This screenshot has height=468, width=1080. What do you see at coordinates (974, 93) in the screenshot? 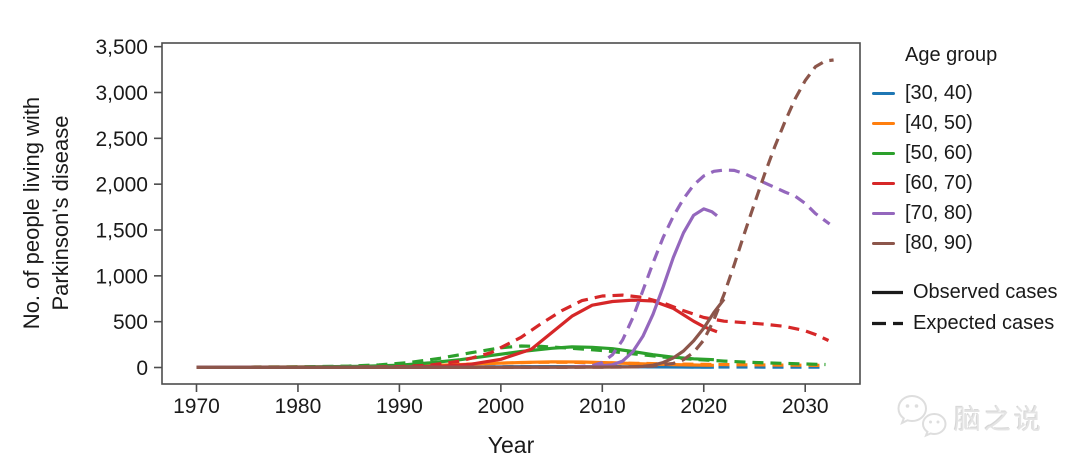
I see `legend-entry-30-40: [30, 40)` at bounding box center [974, 93].